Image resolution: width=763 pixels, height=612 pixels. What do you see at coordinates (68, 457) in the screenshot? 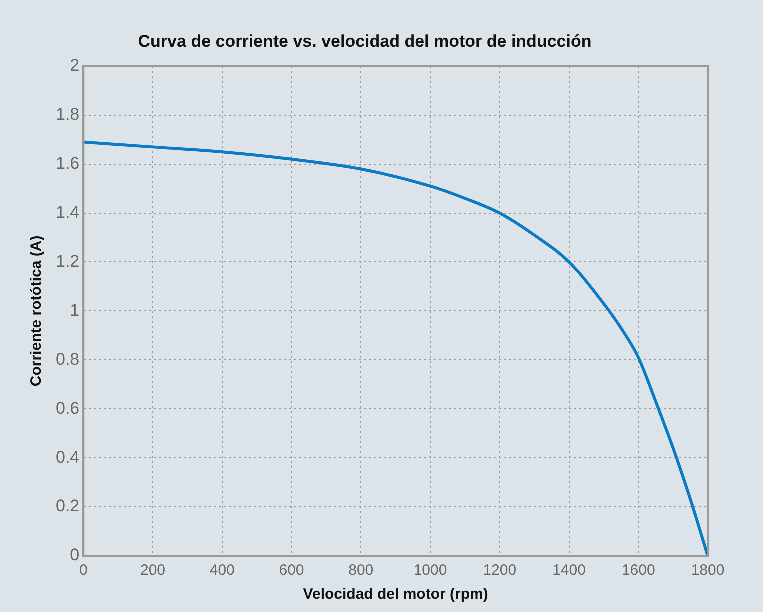
I see `y-tick-label: 0.4` at bounding box center [68, 457].